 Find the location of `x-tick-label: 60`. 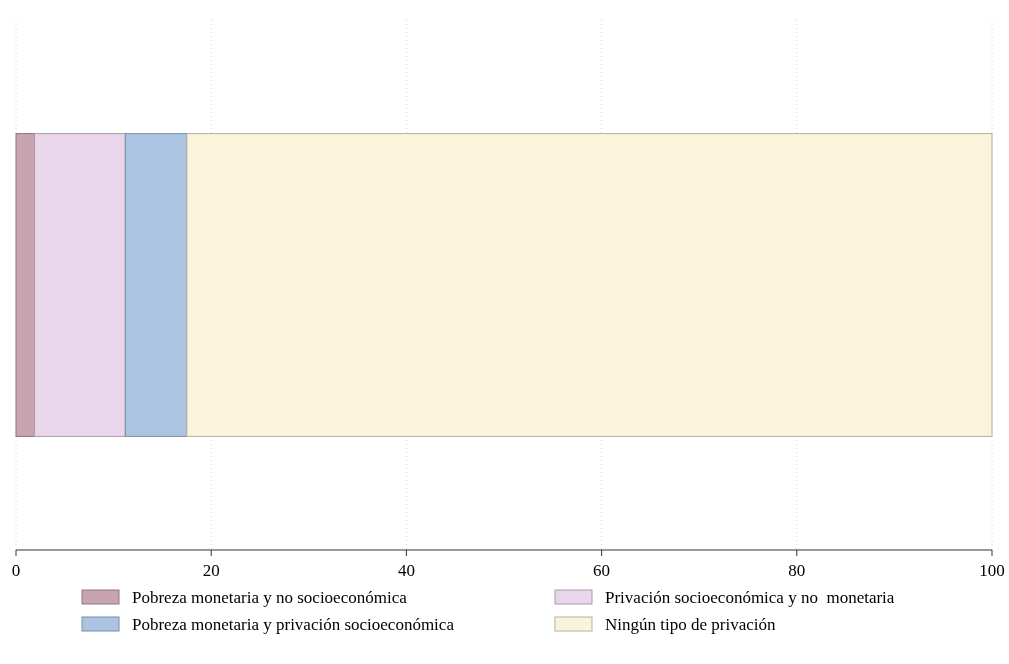

x-tick-label: 60 is located at coordinates (602, 570).